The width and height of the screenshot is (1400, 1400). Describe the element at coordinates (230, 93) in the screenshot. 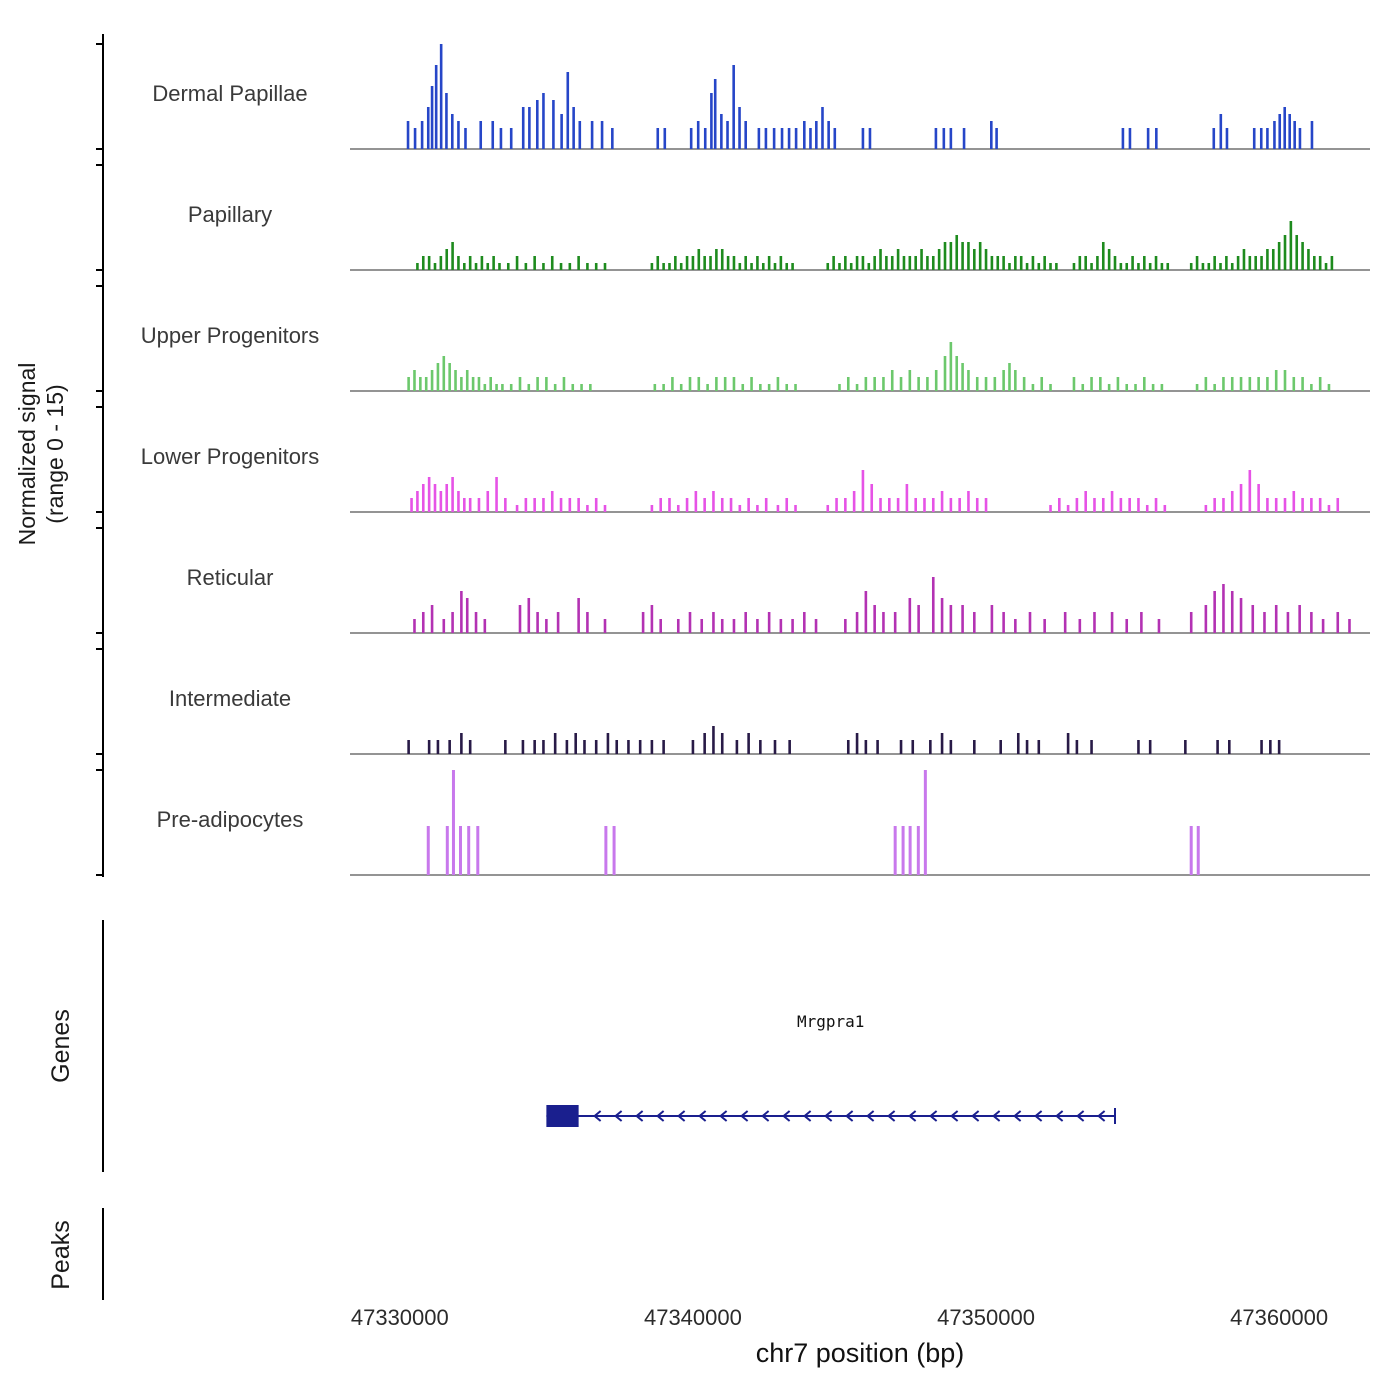

I see `track-label-dermal-papillae: Dermal Papillae` at that location.